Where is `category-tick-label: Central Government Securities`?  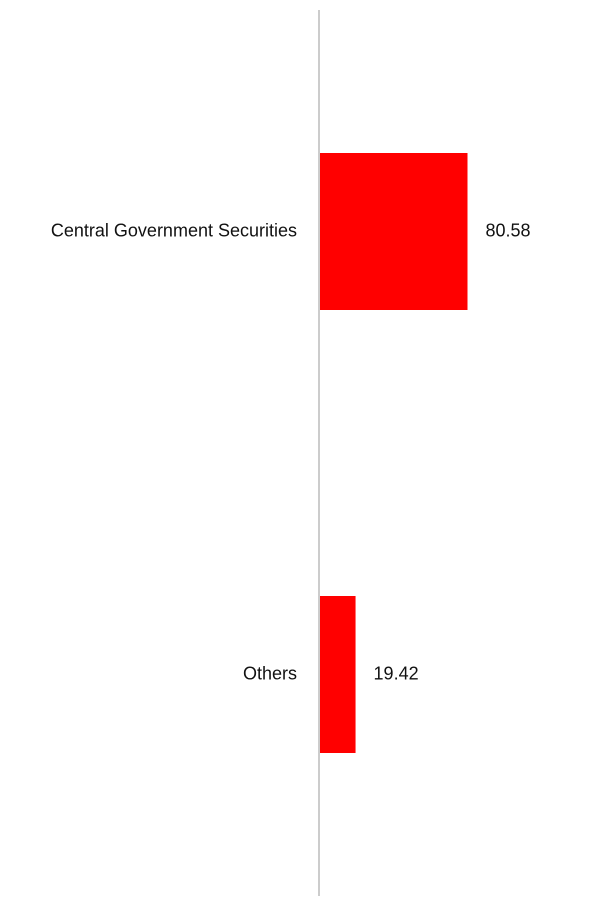 category-tick-label: Central Government Securities is located at coordinates (174, 230).